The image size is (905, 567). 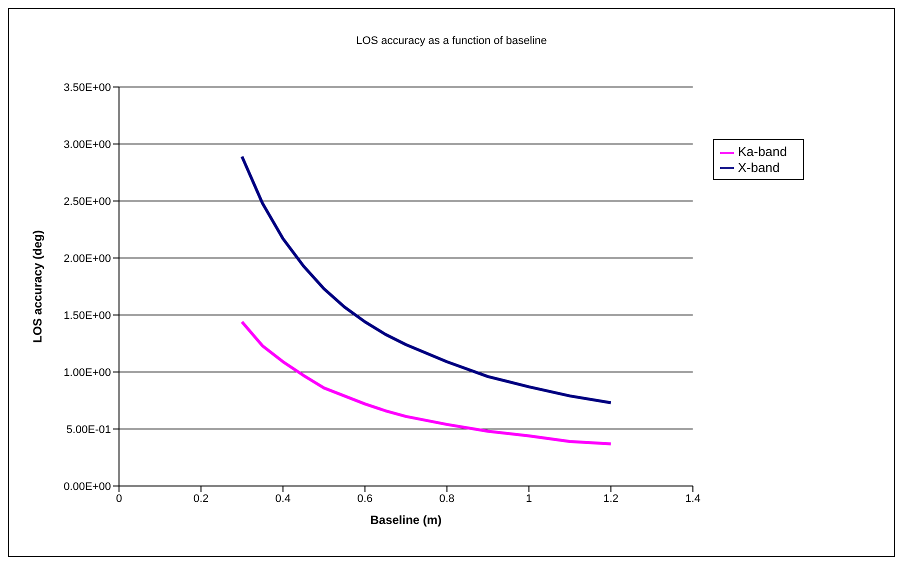 What do you see at coordinates (283, 498) in the screenshot?
I see `x-tick-label: 0.4` at bounding box center [283, 498].